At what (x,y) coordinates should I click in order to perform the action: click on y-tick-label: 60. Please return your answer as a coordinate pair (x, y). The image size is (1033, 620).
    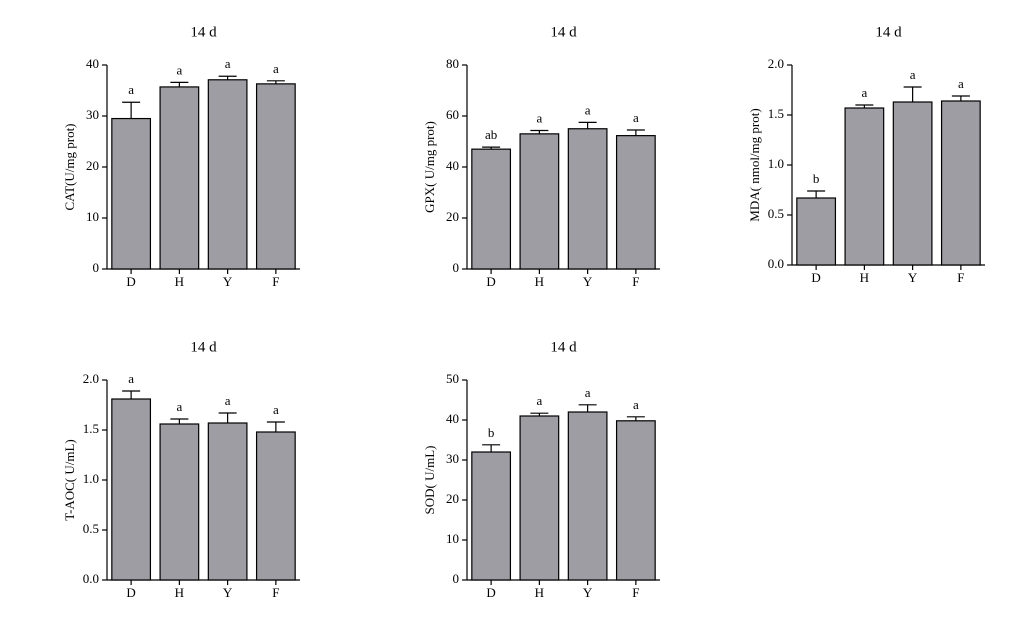
    Looking at the image, I should click on (452, 114).